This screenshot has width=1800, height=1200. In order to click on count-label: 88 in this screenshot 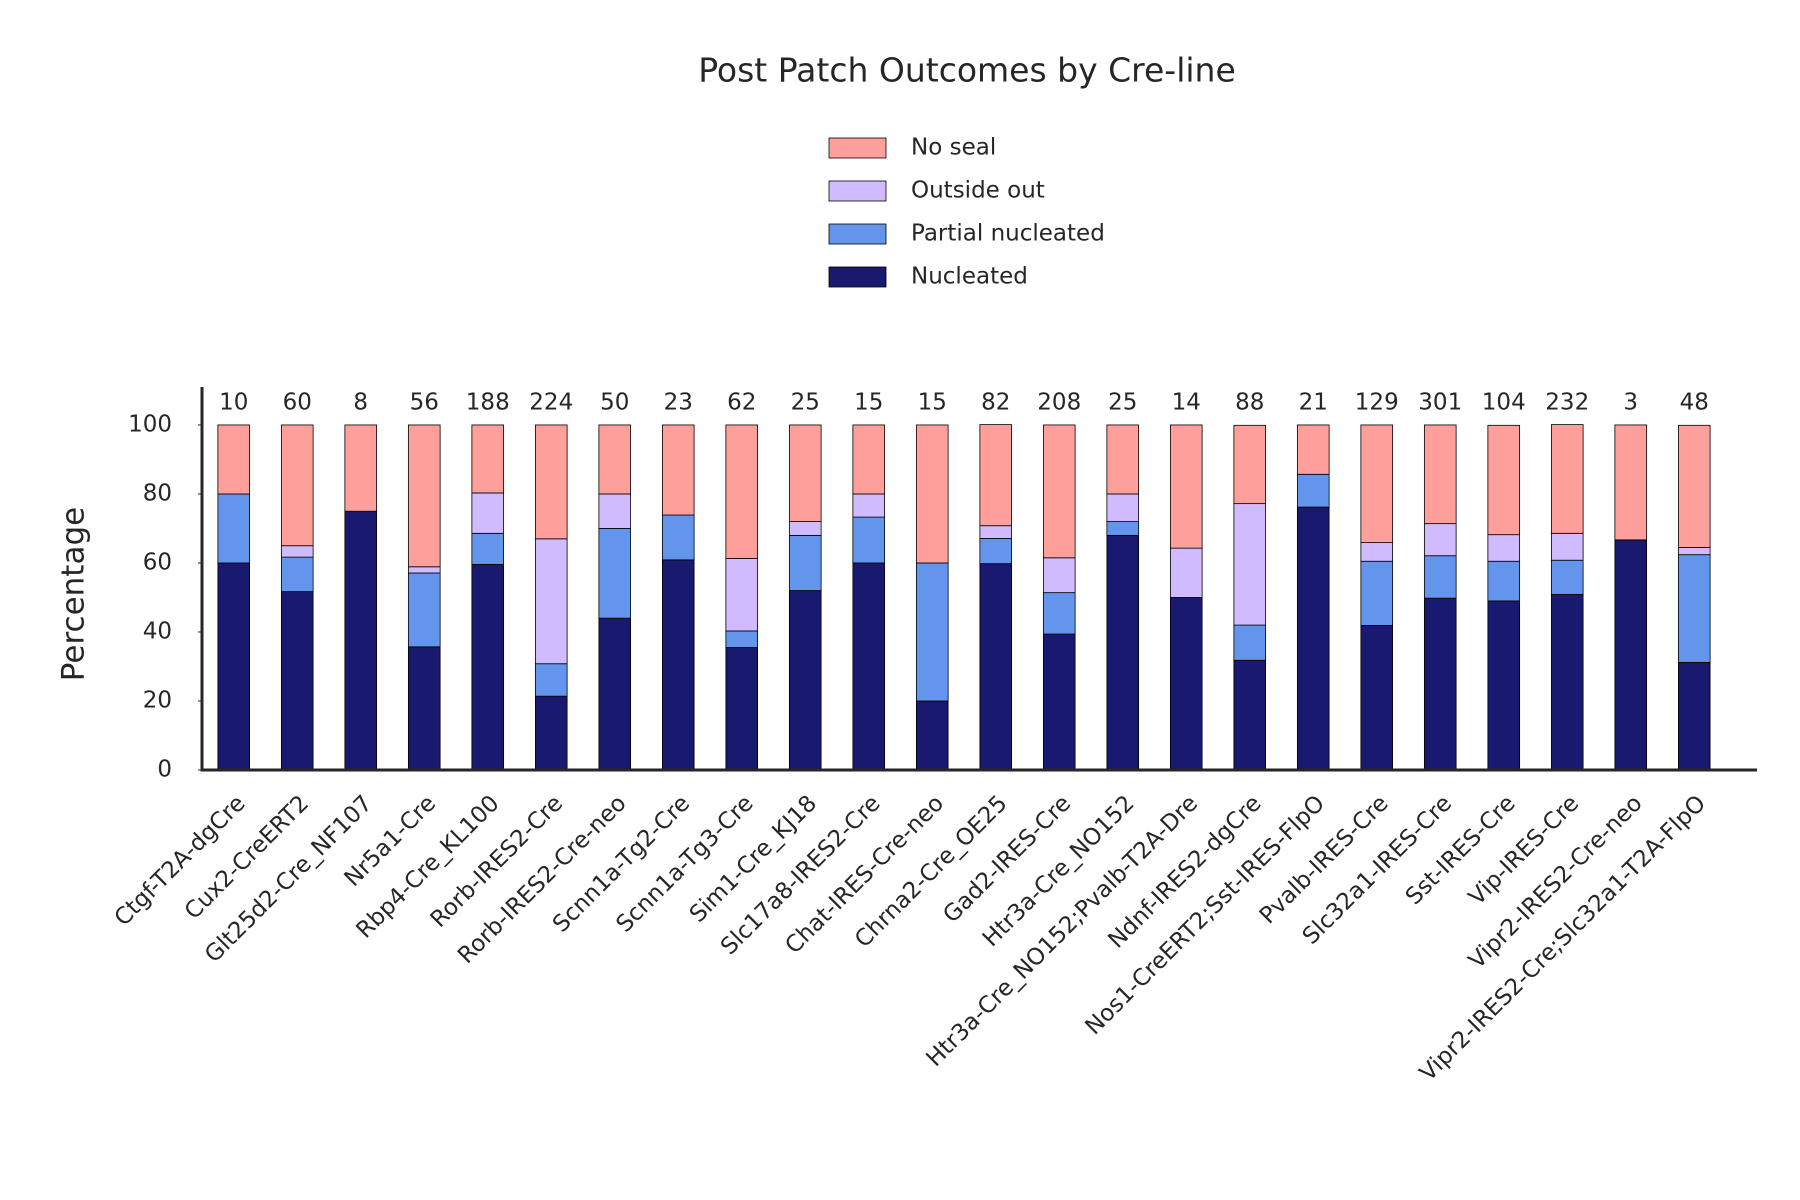, I will do `click(1249, 403)`.